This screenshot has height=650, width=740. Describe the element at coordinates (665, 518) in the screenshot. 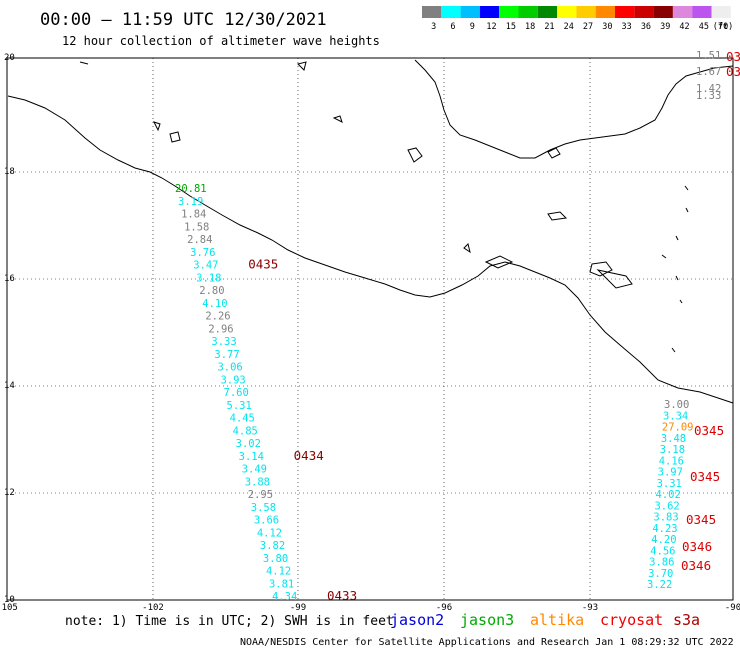

I see `wave-height-label: 3.83` at that location.